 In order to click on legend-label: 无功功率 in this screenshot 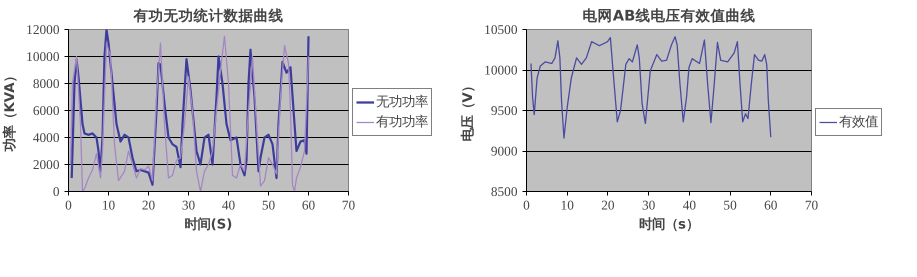, I will do `click(402, 102)`.